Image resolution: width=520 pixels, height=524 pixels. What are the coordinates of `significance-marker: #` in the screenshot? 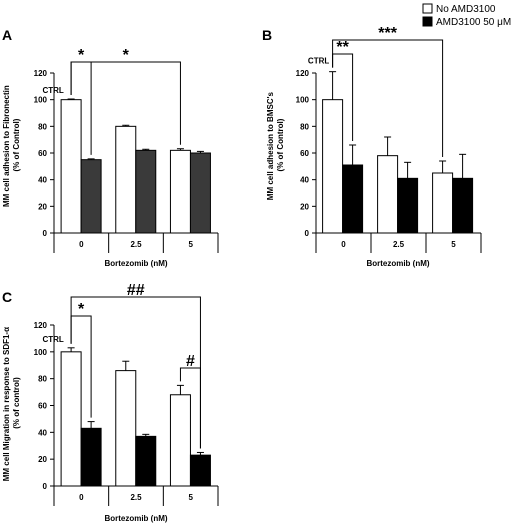 It's located at (190, 361).